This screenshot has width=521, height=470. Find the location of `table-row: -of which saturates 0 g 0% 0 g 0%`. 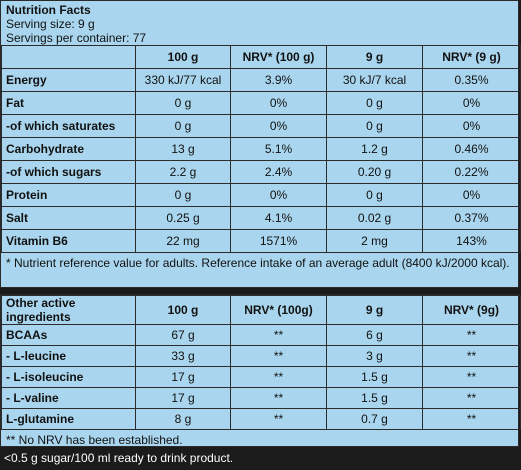

table-row: -of which saturates 0 g 0% 0 g 0% is located at coordinates (261, 126).